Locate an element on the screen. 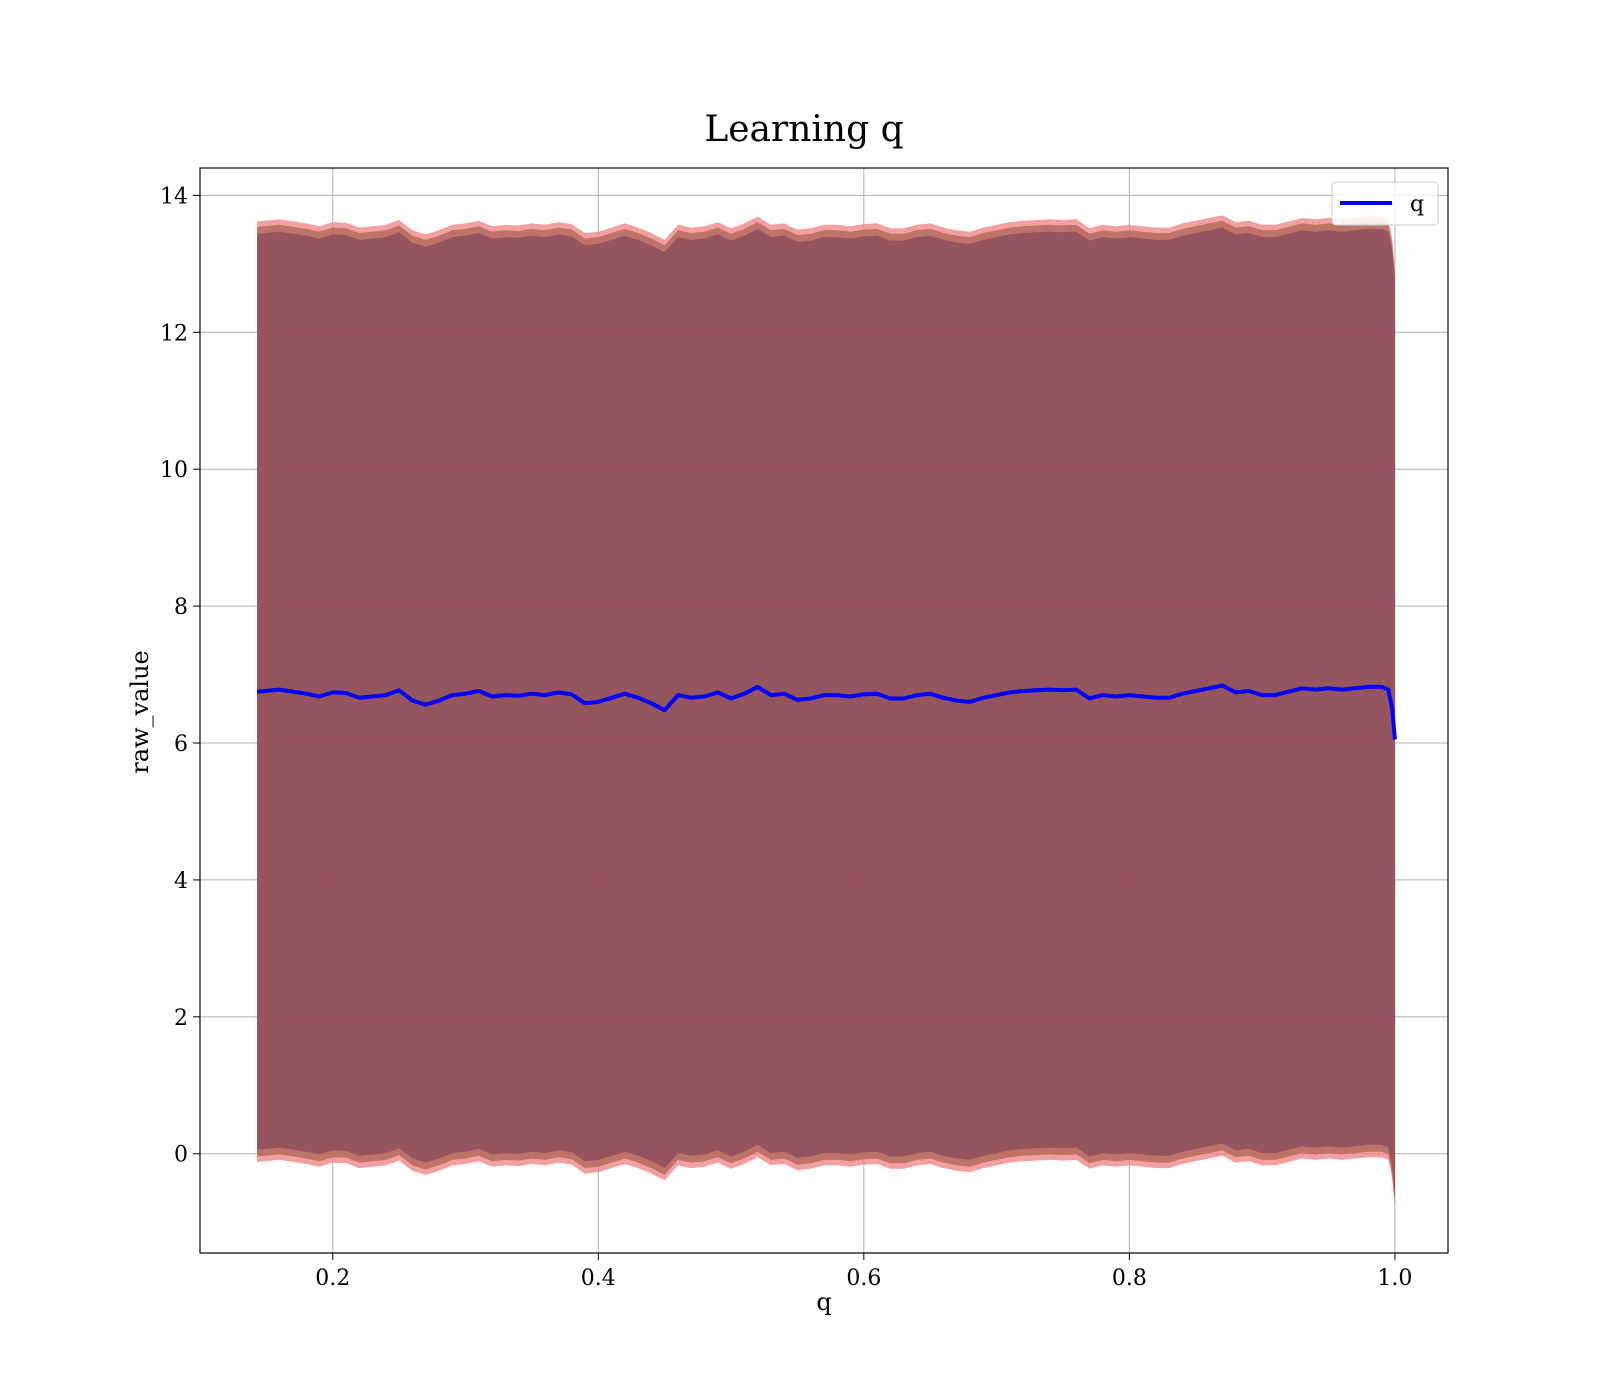  chart-title: Learning q is located at coordinates (803, 129).